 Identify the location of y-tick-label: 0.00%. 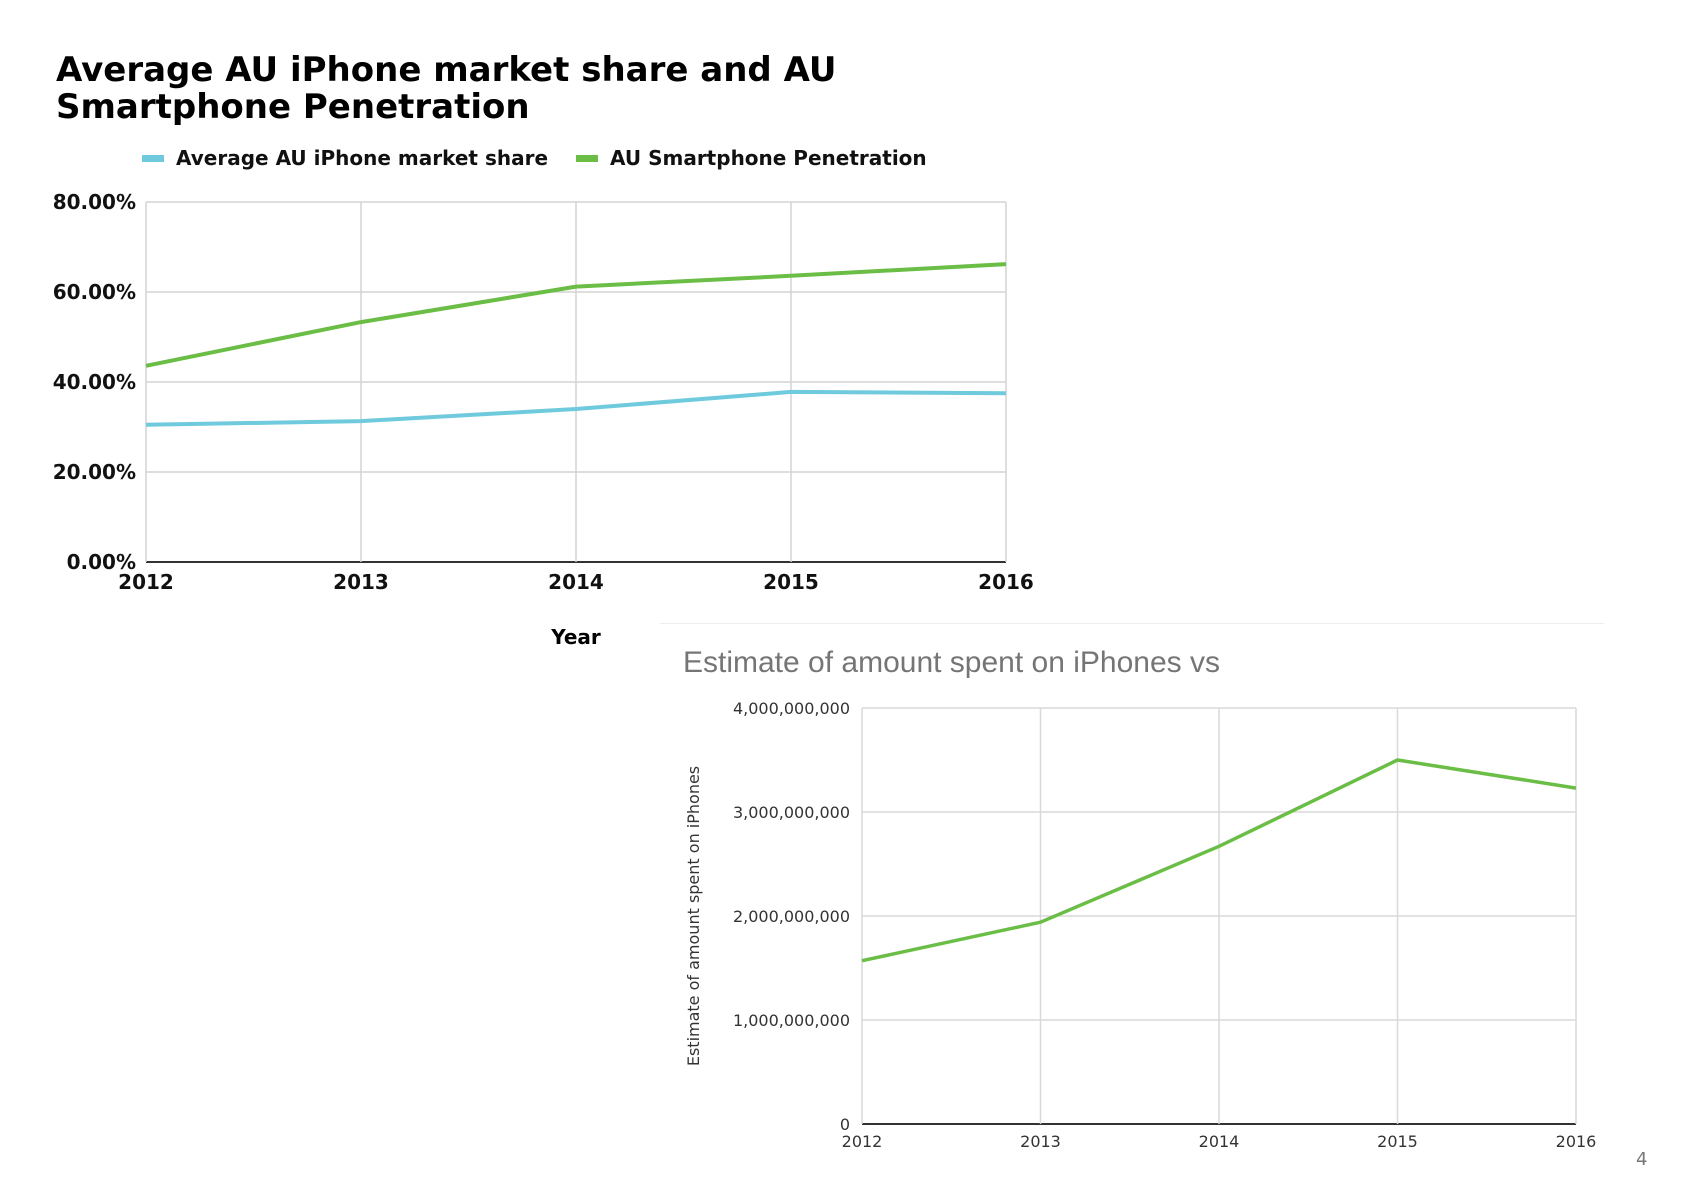
(101, 562).